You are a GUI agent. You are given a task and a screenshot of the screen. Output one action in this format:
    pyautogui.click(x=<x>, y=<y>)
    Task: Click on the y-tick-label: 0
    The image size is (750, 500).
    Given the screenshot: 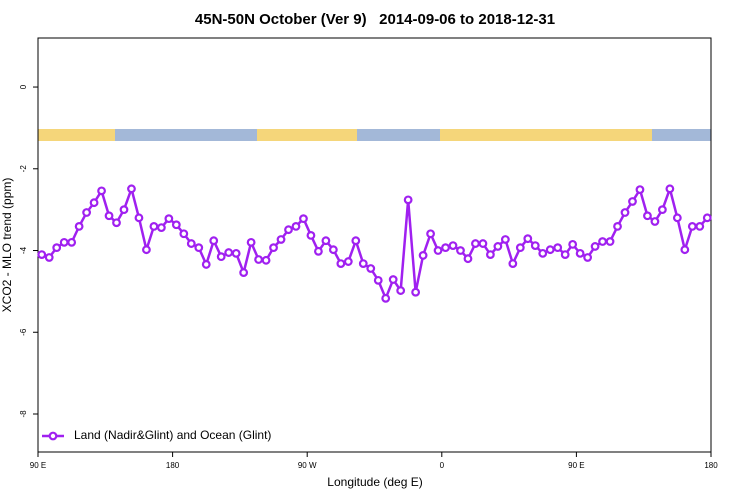 What is the action you would take?
    pyautogui.click(x=23, y=86)
    